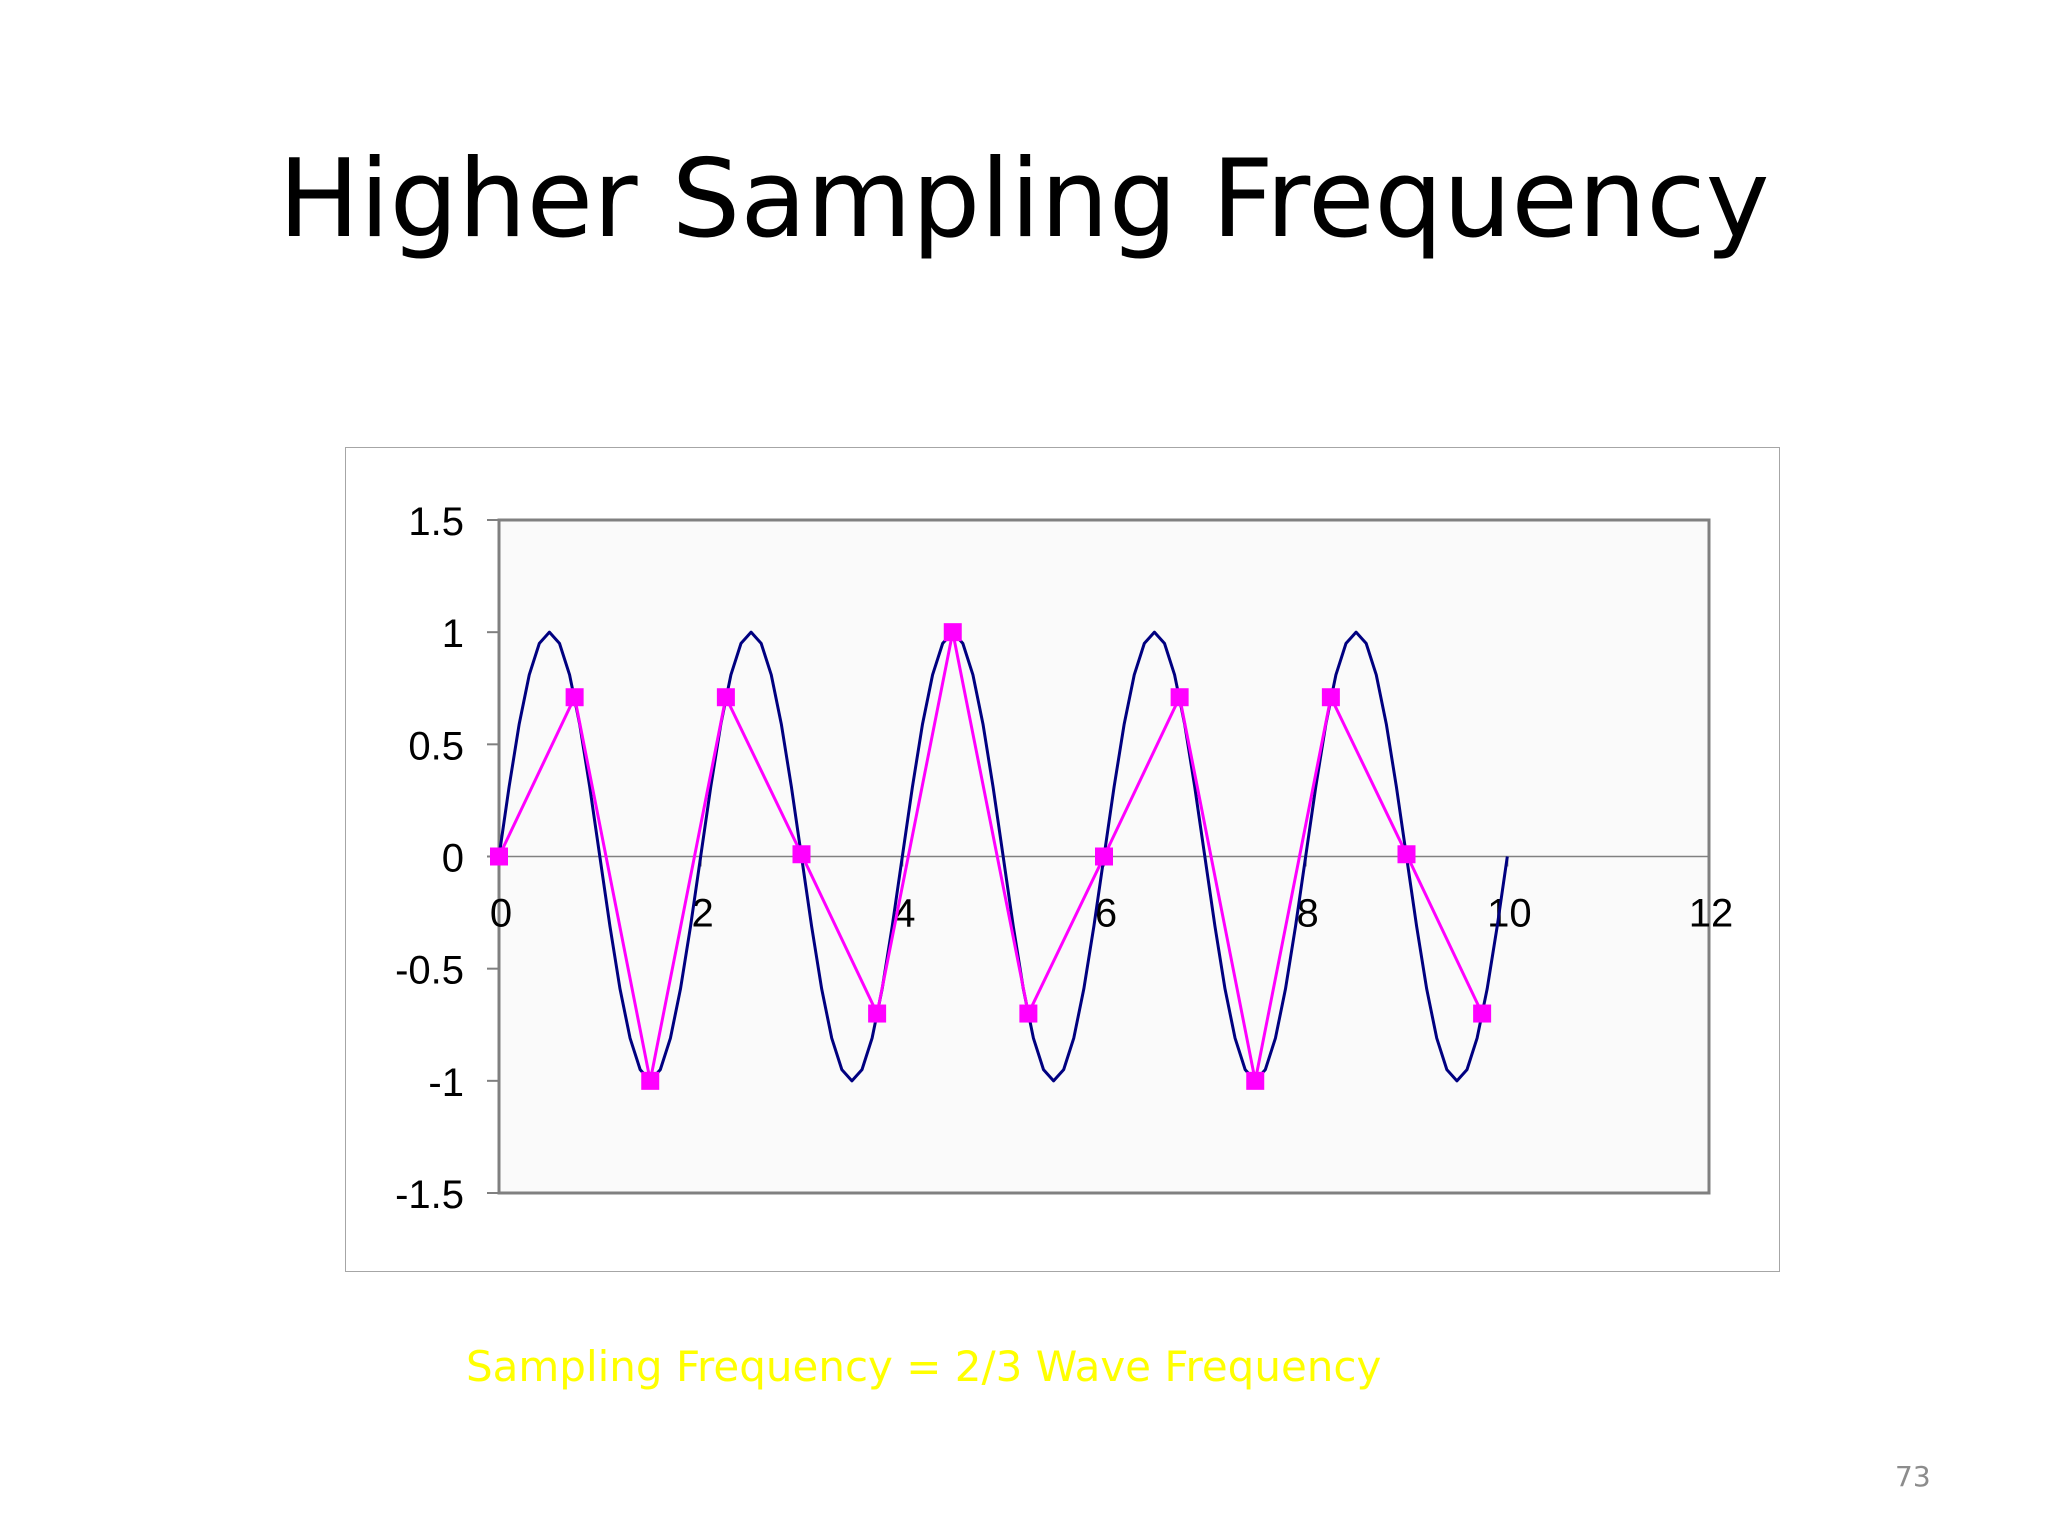  I want to click on wave-series-line, so click(1003, 856).